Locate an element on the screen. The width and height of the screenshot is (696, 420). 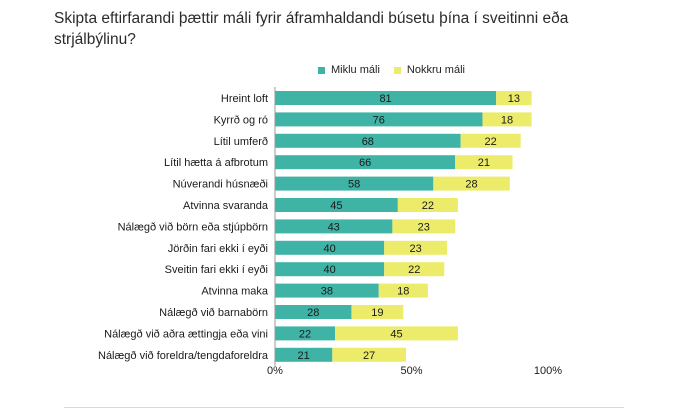
category-label: Nálægð við foreldra/tengdaforeldra is located at coordinates (183, 356).